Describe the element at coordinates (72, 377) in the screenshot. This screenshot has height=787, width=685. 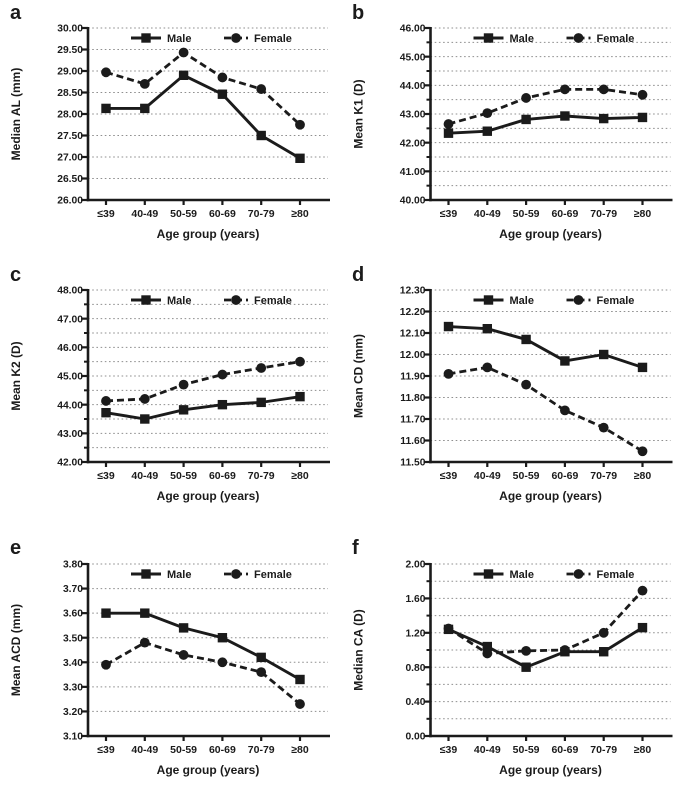
I see `y-axis-ticks: 48.00 47.00 46.00 45.00 44.00 43.00 42.00` at that location.